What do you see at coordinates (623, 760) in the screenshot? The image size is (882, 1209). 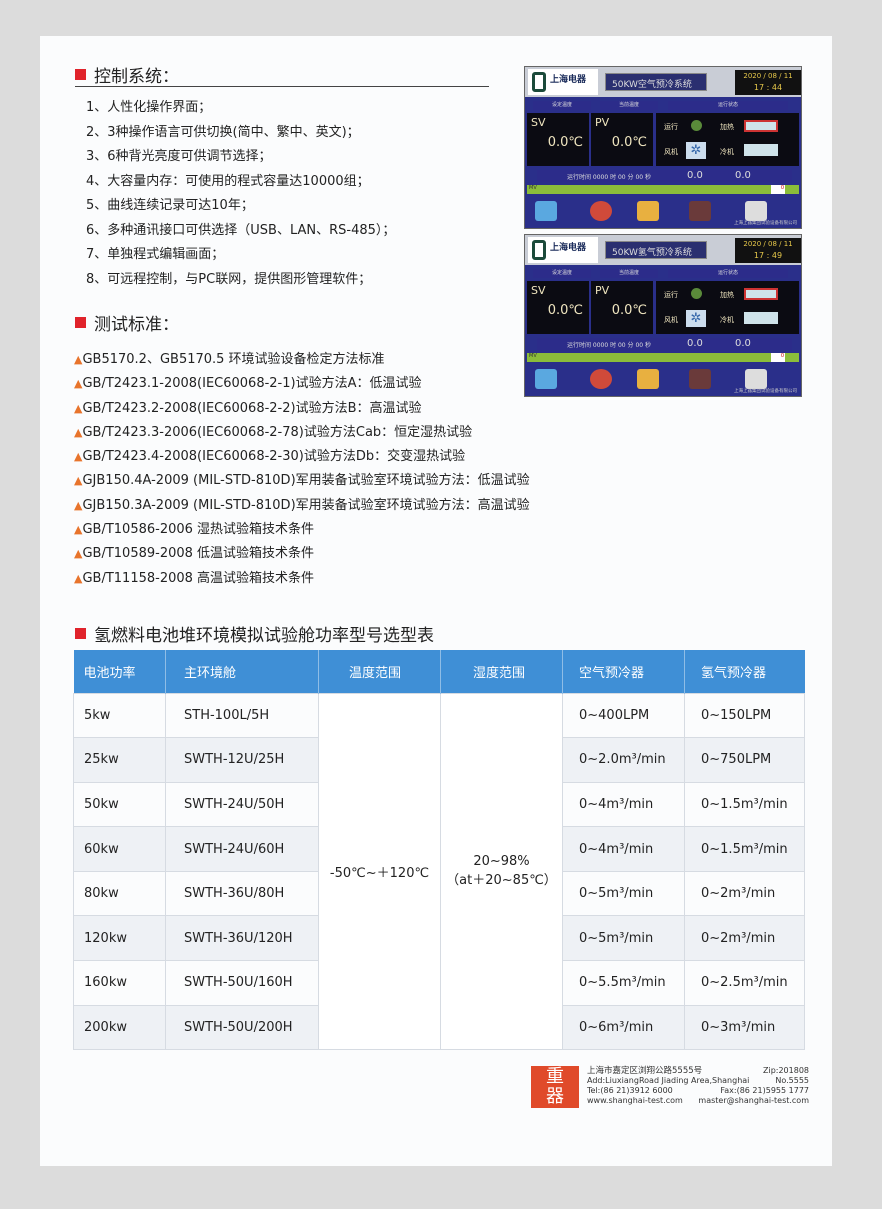 I see `table-cell: 0~2.0m³/min` at bounding box center [623, 760].